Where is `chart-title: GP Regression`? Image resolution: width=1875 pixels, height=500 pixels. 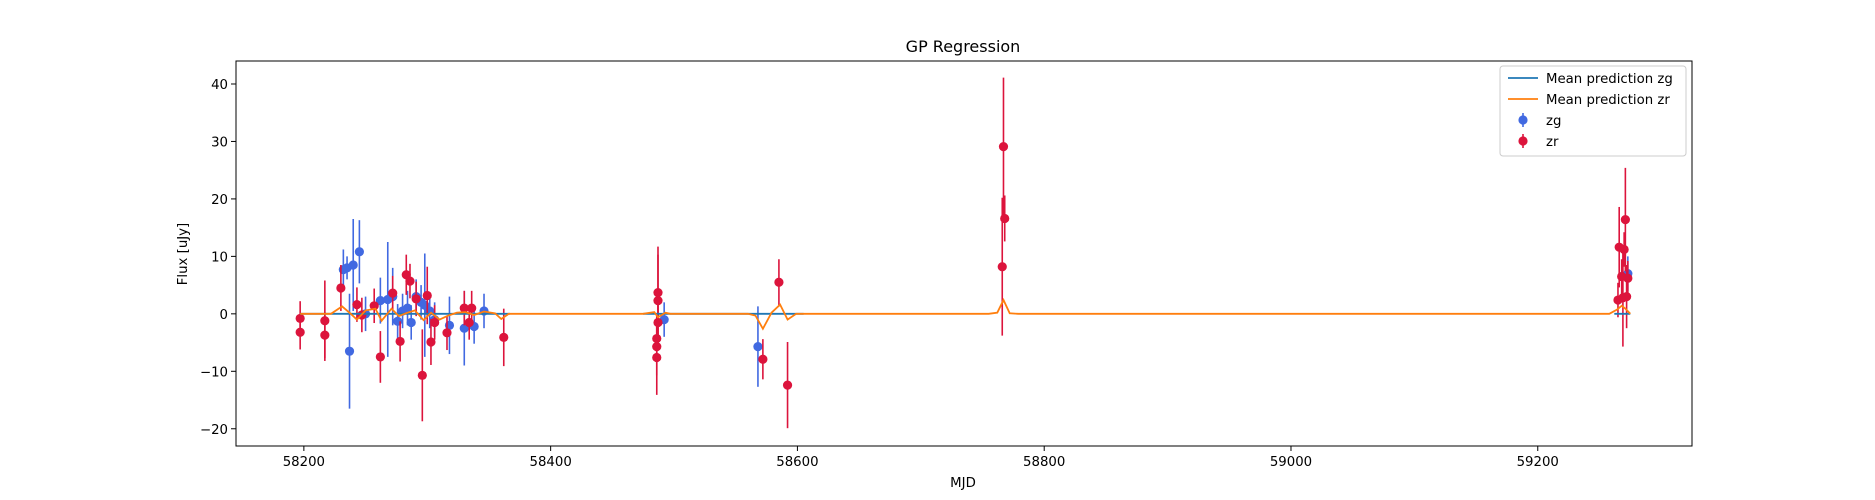
chart-title: GP Regression is located at coordinates (963, 46).